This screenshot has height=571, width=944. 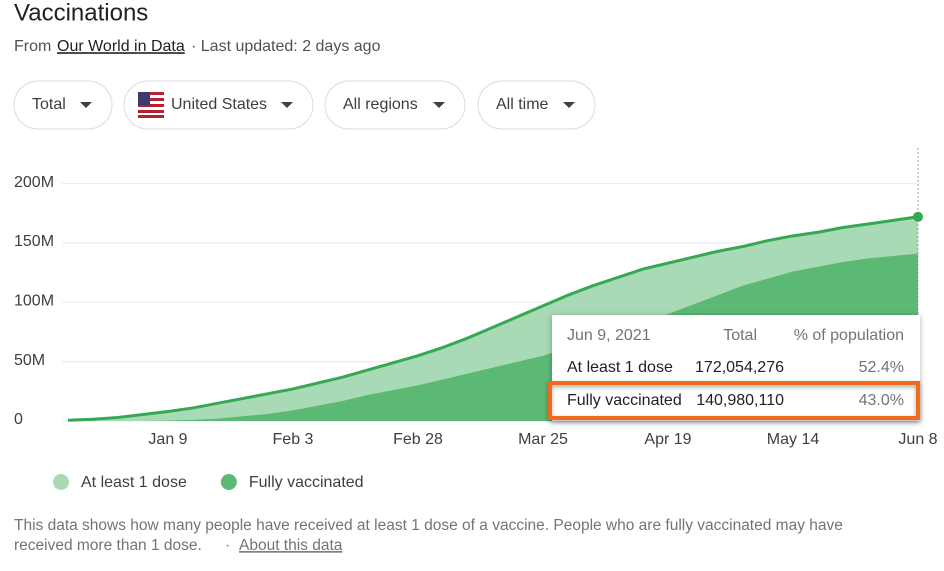 I want to click on filter-country: United States, so click(x=218, y=105).